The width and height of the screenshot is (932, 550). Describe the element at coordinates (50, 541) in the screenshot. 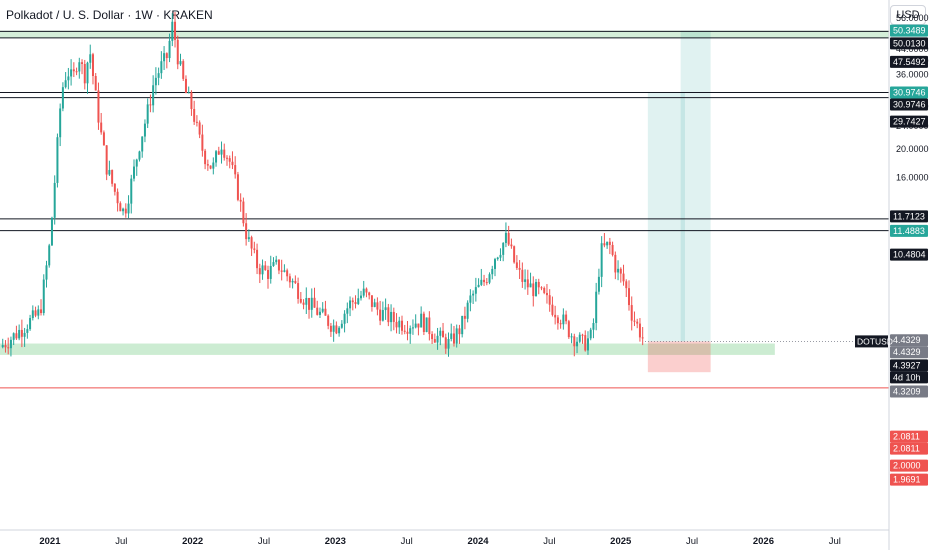

I see `x-tick-label: 2021` at that location.